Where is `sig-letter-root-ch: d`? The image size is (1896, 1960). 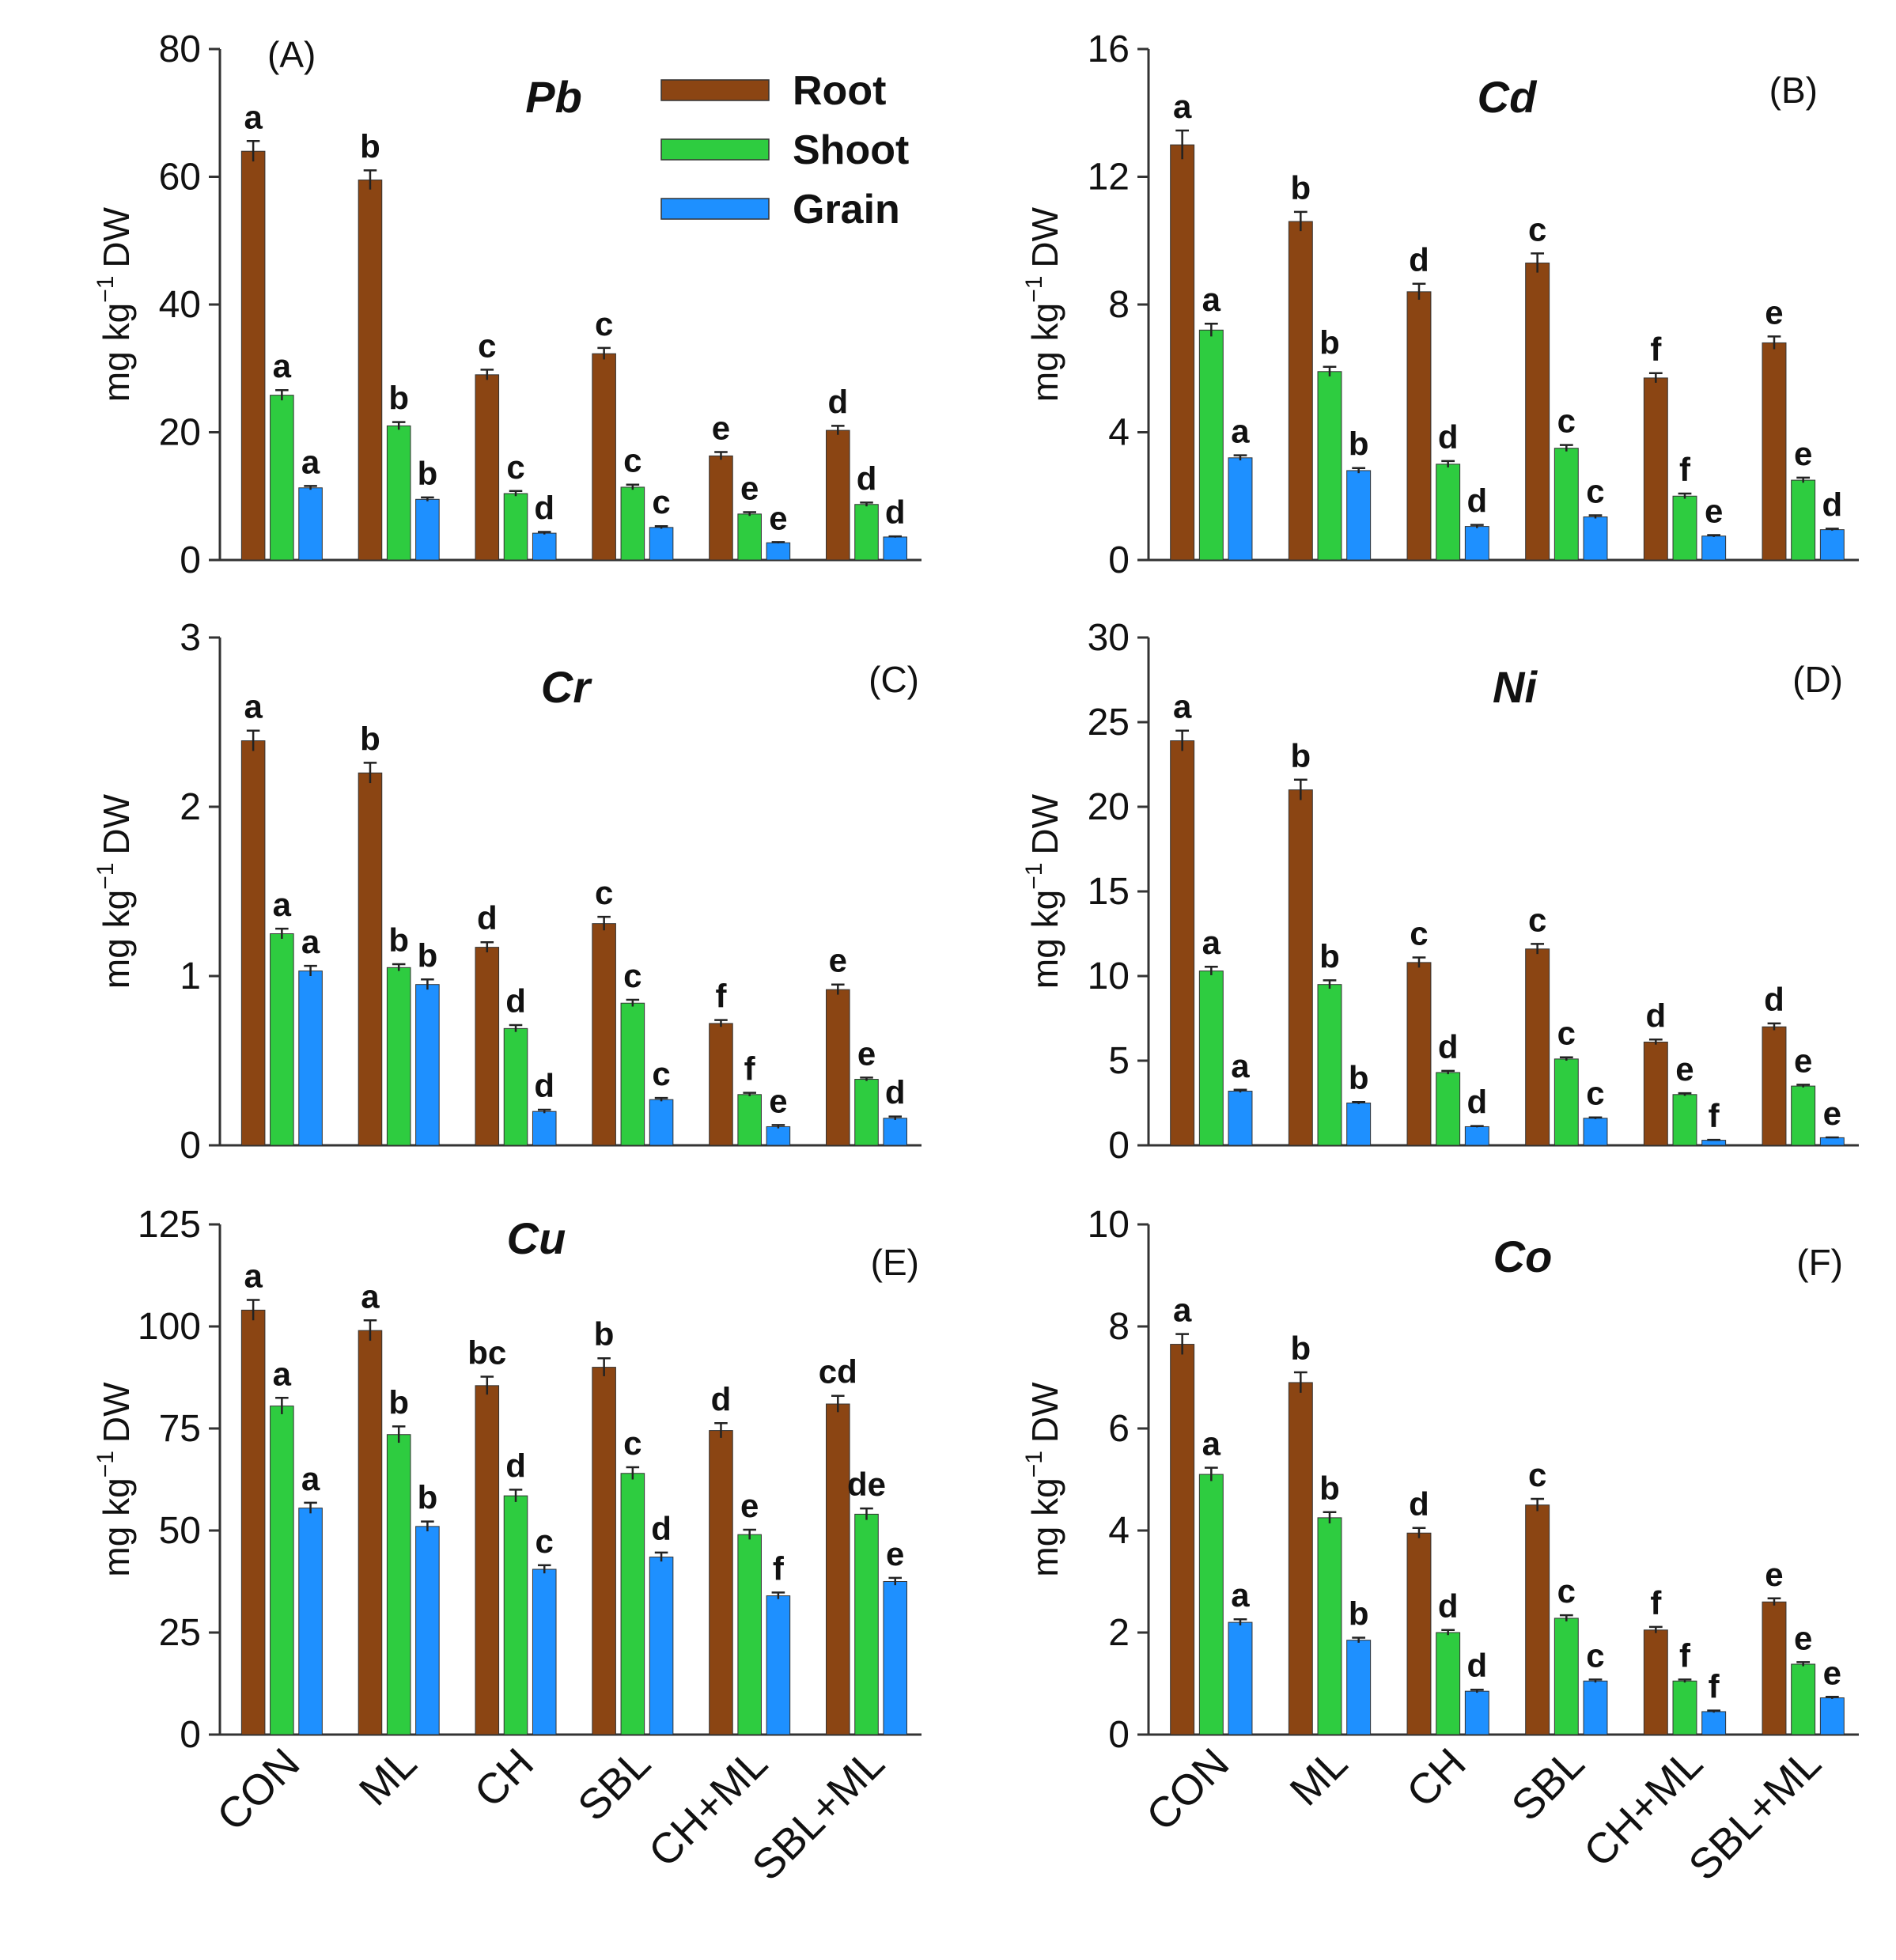
sig-letter-root-ch: d is located at coordinates (487, 918).